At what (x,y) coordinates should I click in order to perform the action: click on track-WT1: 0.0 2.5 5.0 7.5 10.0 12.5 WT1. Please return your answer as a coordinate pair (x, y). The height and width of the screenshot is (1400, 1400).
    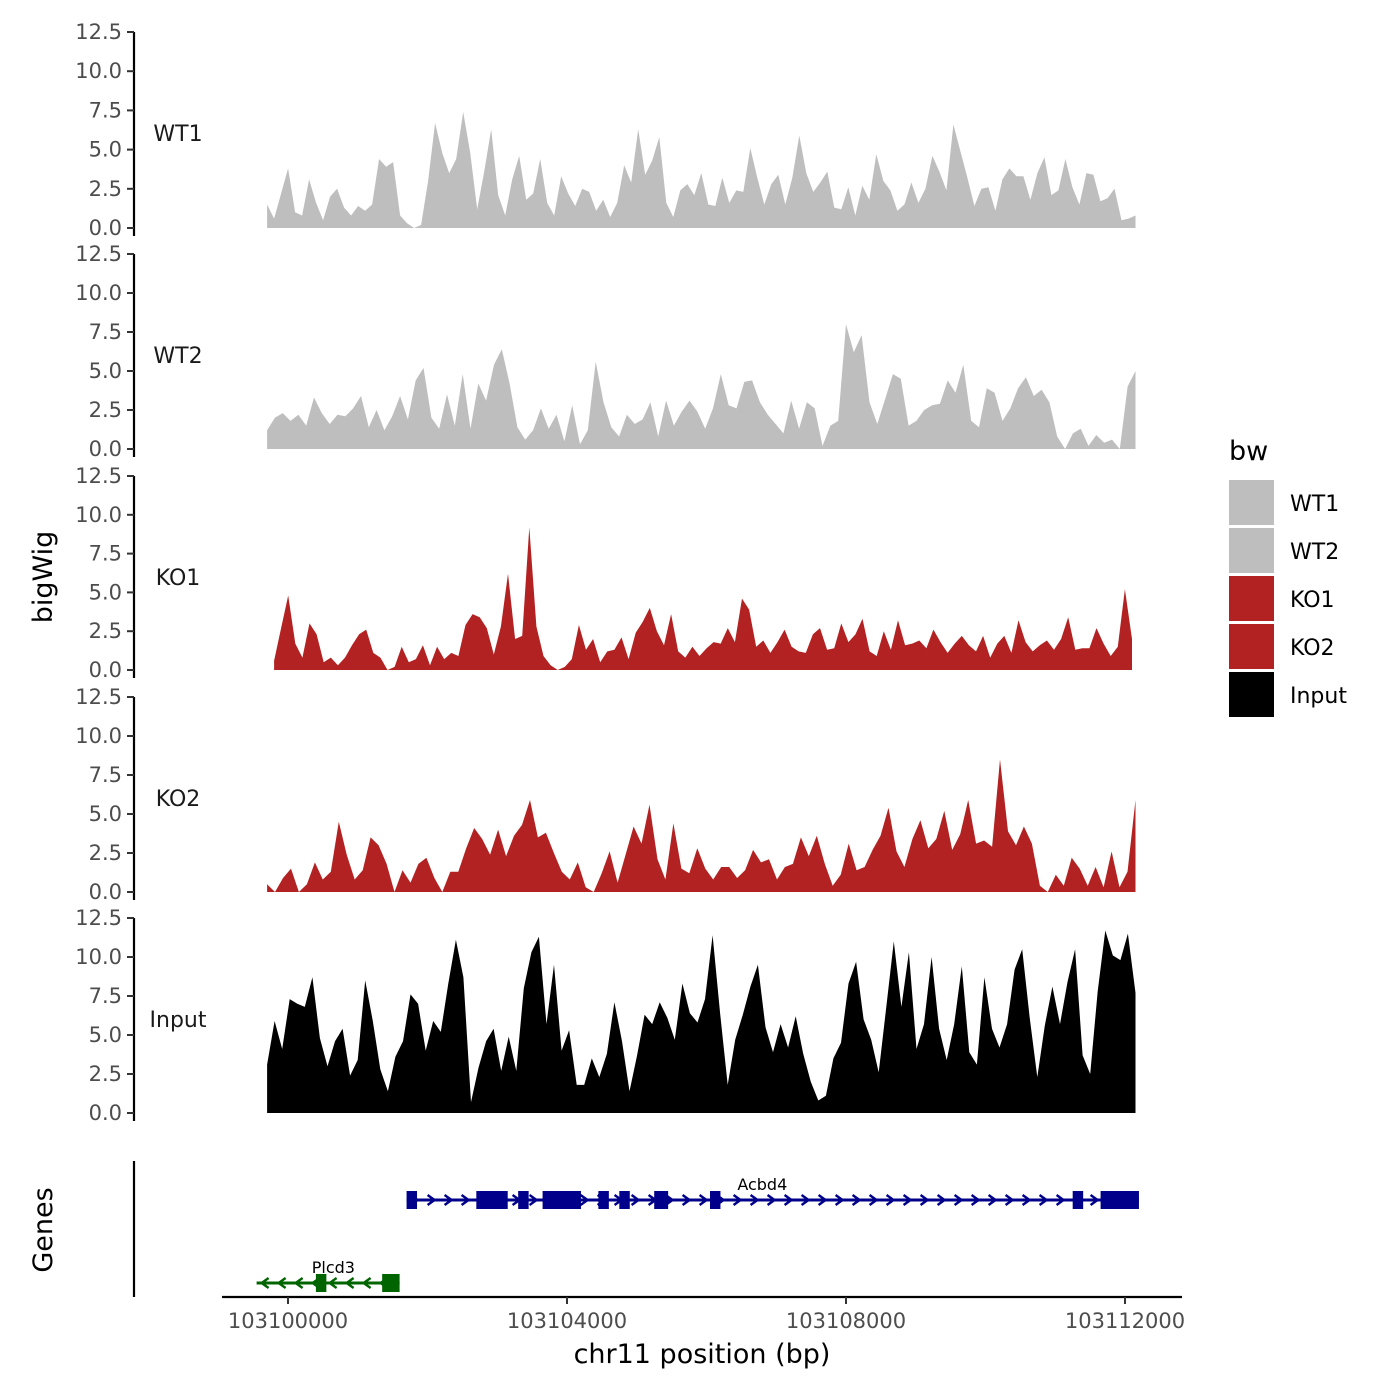
    Looking at the image, I should click on (605, 130).